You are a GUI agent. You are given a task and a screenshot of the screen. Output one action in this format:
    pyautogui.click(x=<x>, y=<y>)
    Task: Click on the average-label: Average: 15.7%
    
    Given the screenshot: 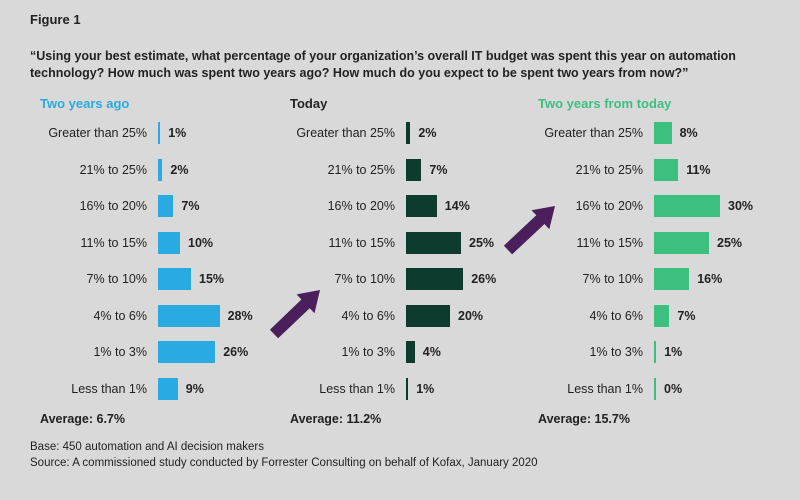 What is the action you would take?
    pyautogui.click(x=584, y=419)
    